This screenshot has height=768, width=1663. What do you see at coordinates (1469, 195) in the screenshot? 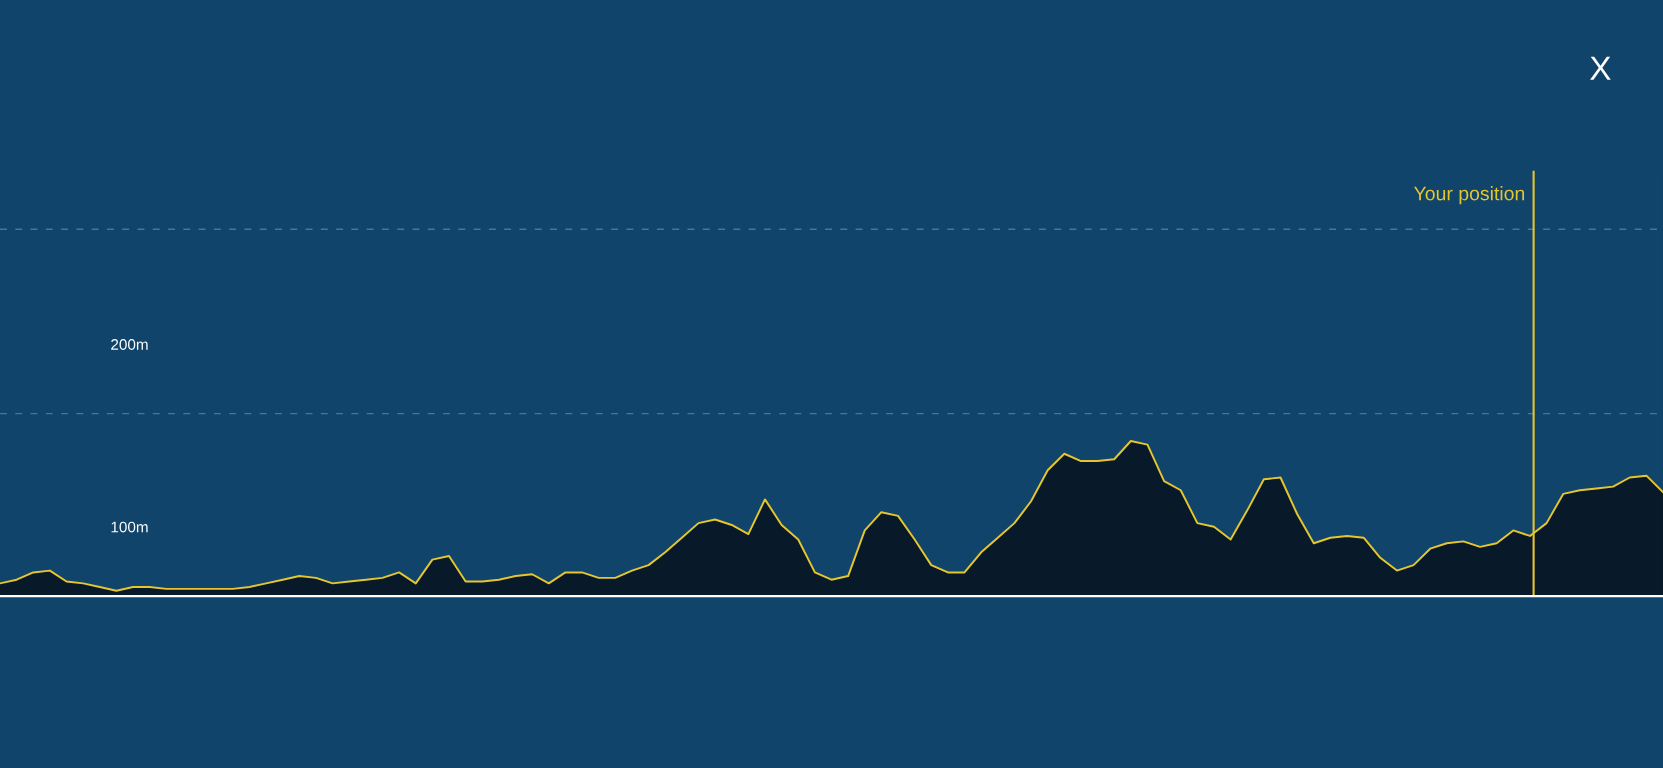
I see `annotation: Your position` at bounding box center [1469, 195].